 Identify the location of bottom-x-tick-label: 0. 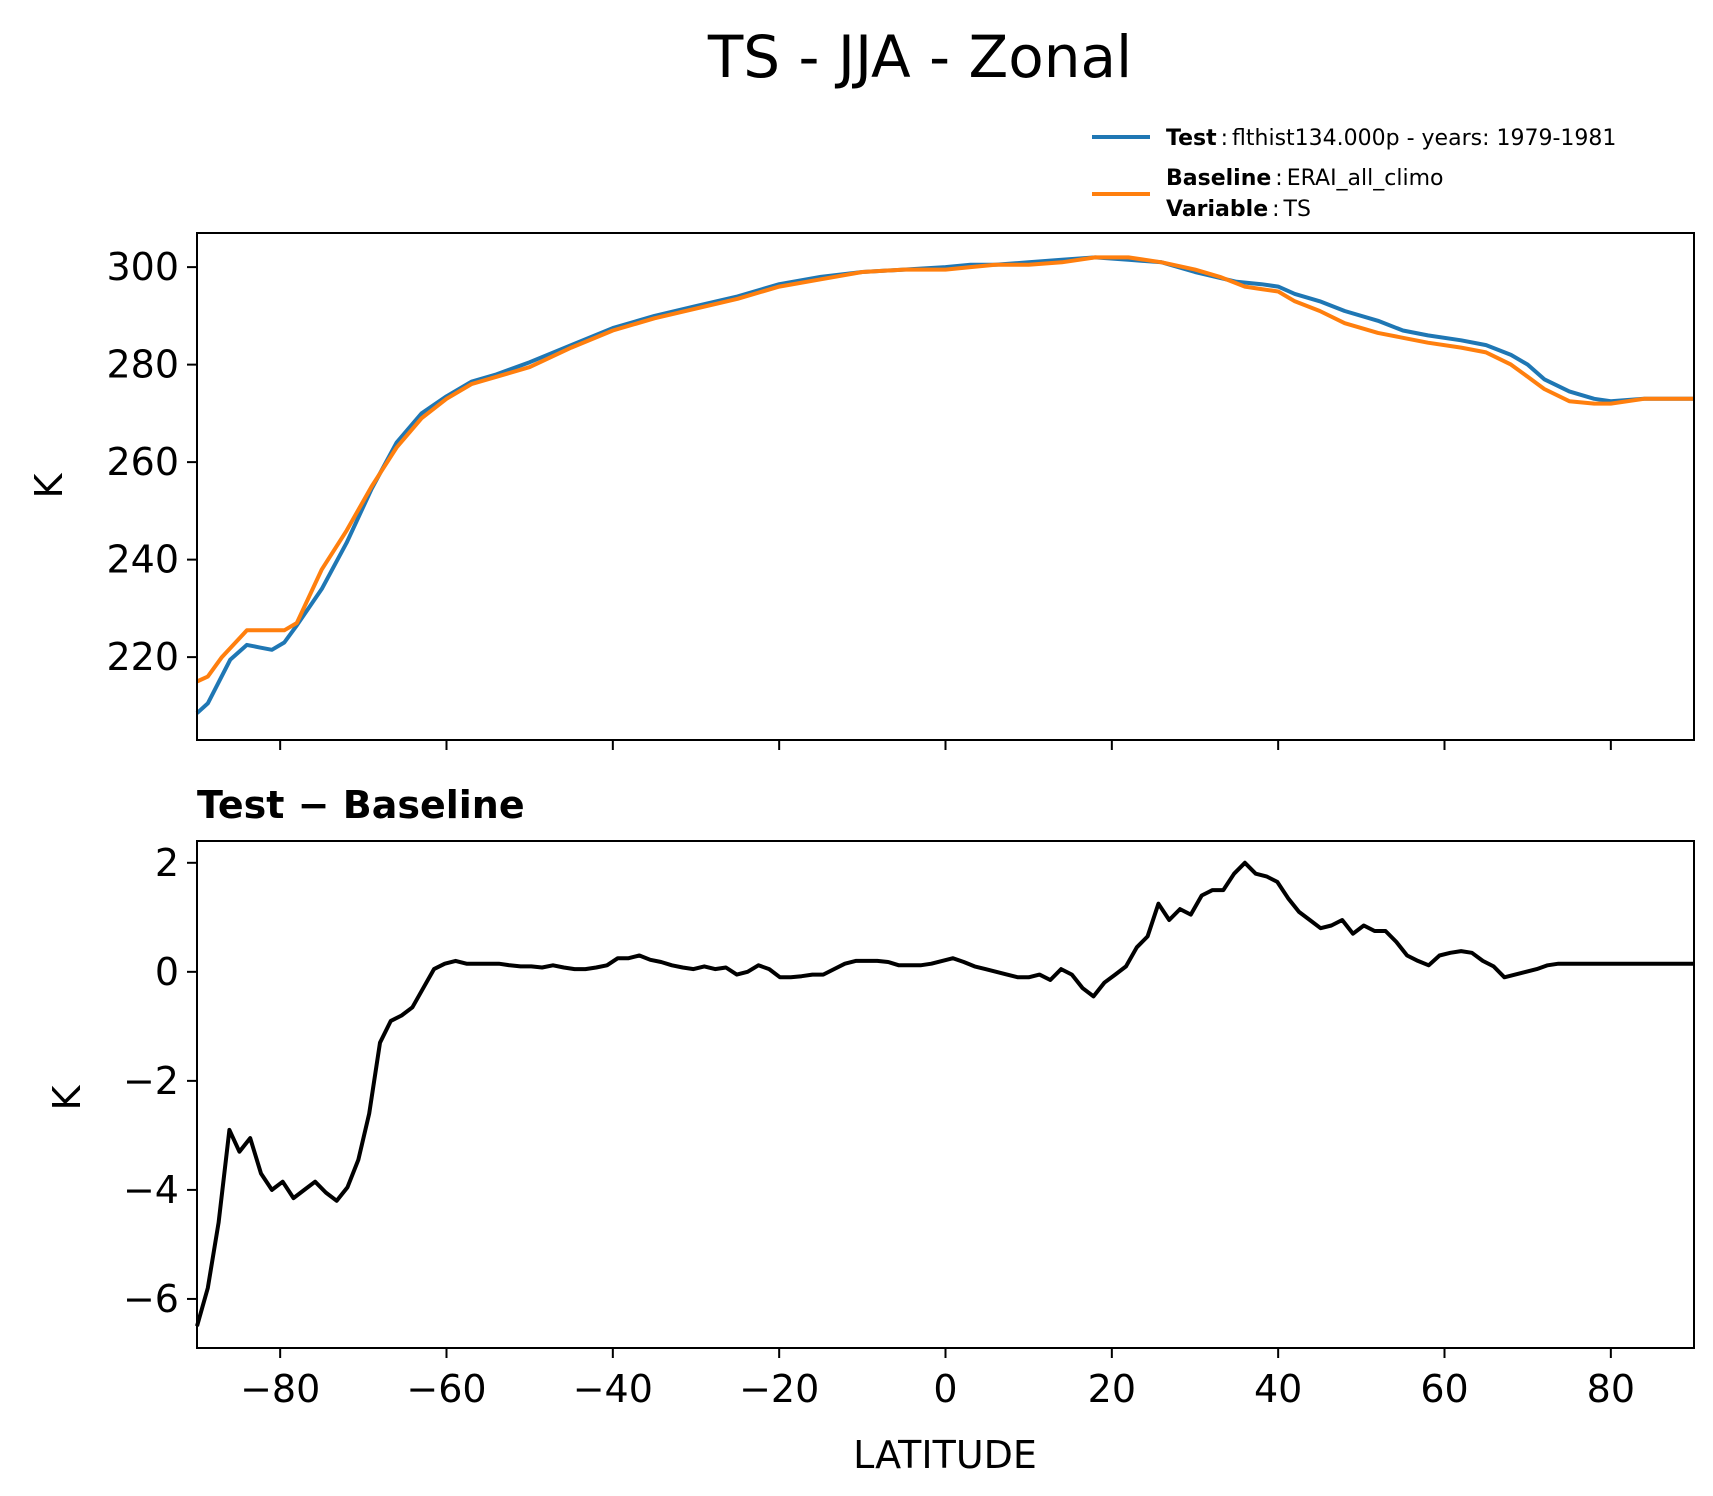
(945, 1389).